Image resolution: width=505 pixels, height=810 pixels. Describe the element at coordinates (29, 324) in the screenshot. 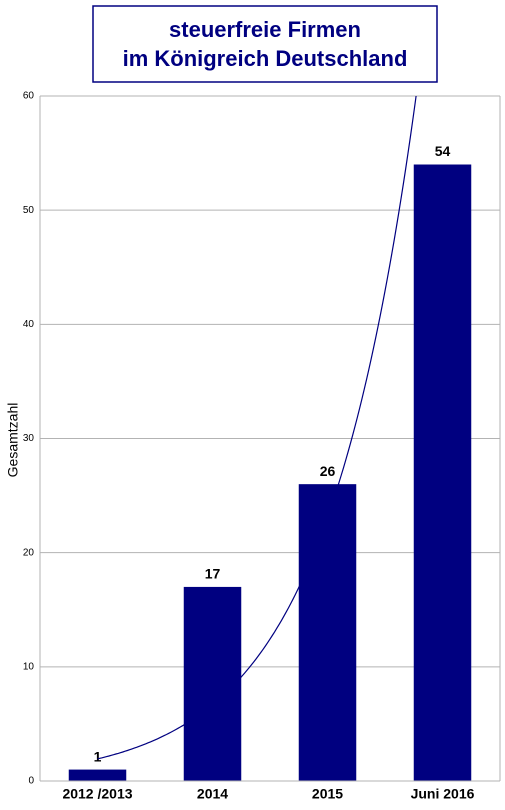

I see `y-tick-label: 40` at that location.